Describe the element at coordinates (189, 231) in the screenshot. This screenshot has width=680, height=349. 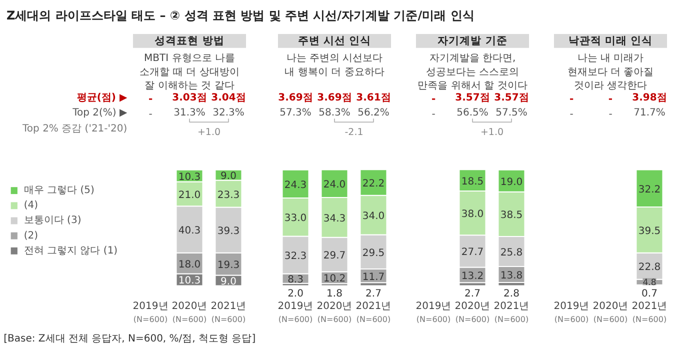
I see `data-label: 40.3` at that location.